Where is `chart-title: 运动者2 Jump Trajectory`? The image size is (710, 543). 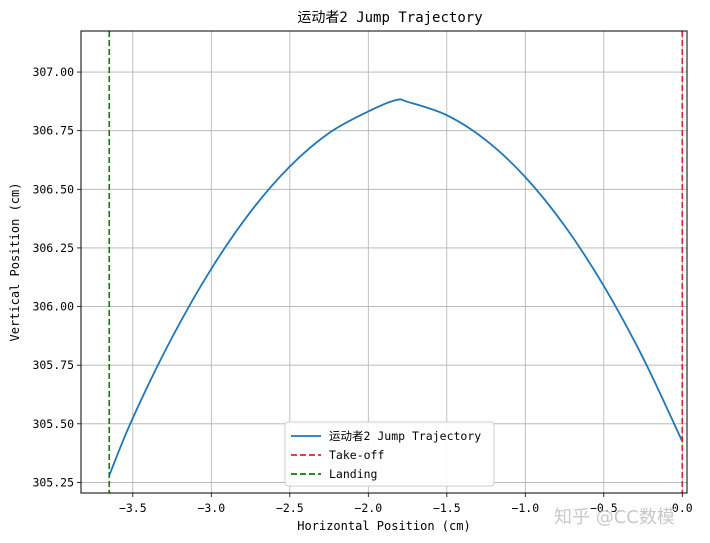
chart-title: 运动者2 Jump Trajectory is located at coordinates (389, 18).